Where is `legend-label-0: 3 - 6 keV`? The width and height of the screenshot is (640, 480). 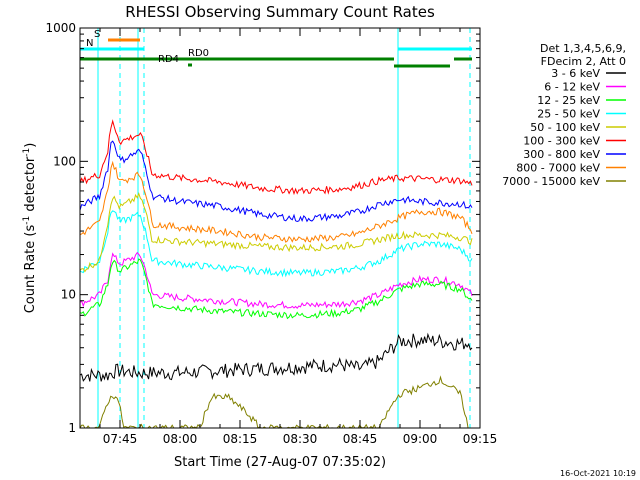 legend-label-0: 3 - 6 keV is located at coordinates (575, 73).